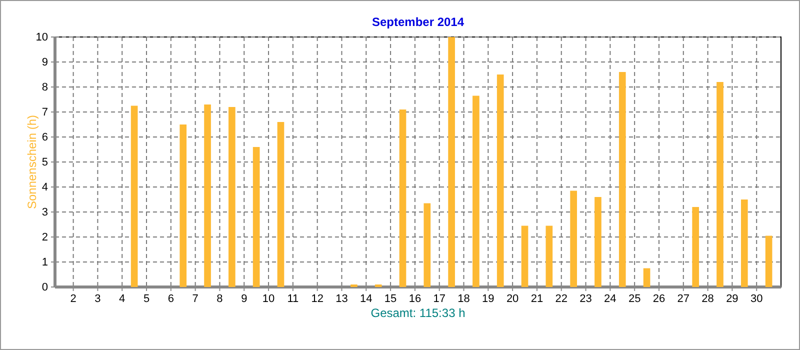  I want to click on y-tick-label: 10, so click(42, 38).